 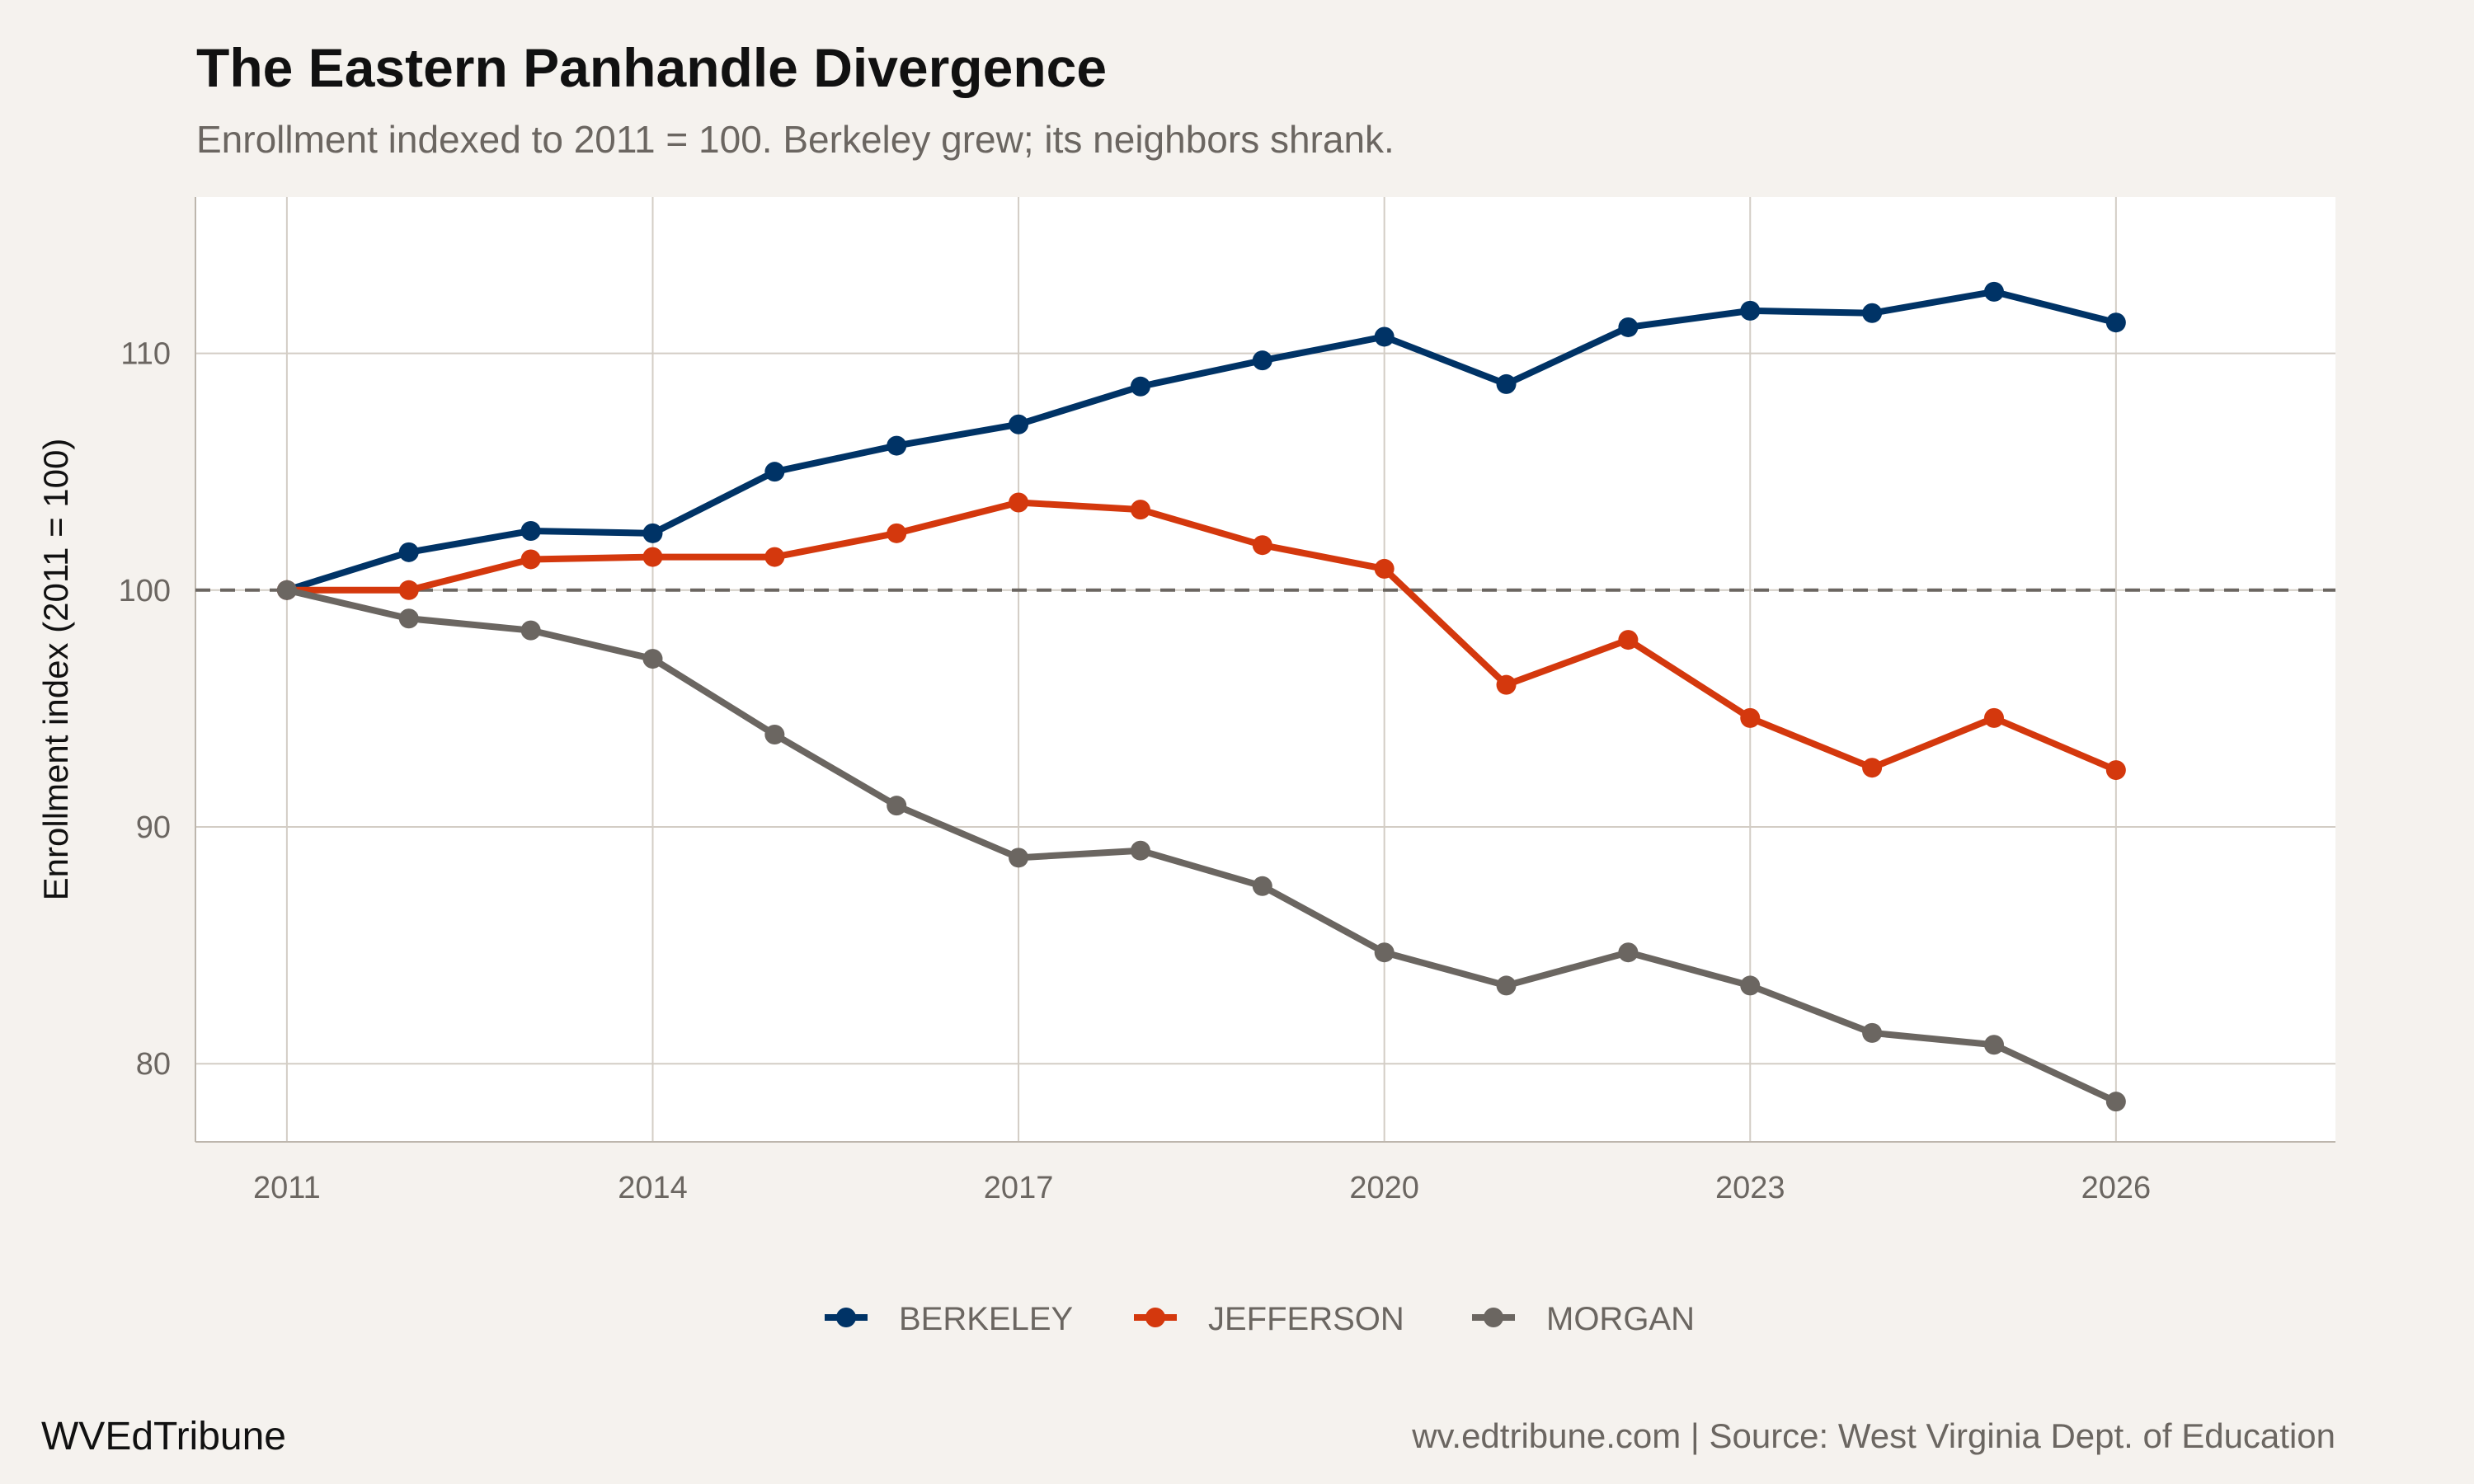 What do you see at coordinates (653, 1188) in the screenshot?
I see `x-tick-label: 2014` at bounding box center [653, 1188].